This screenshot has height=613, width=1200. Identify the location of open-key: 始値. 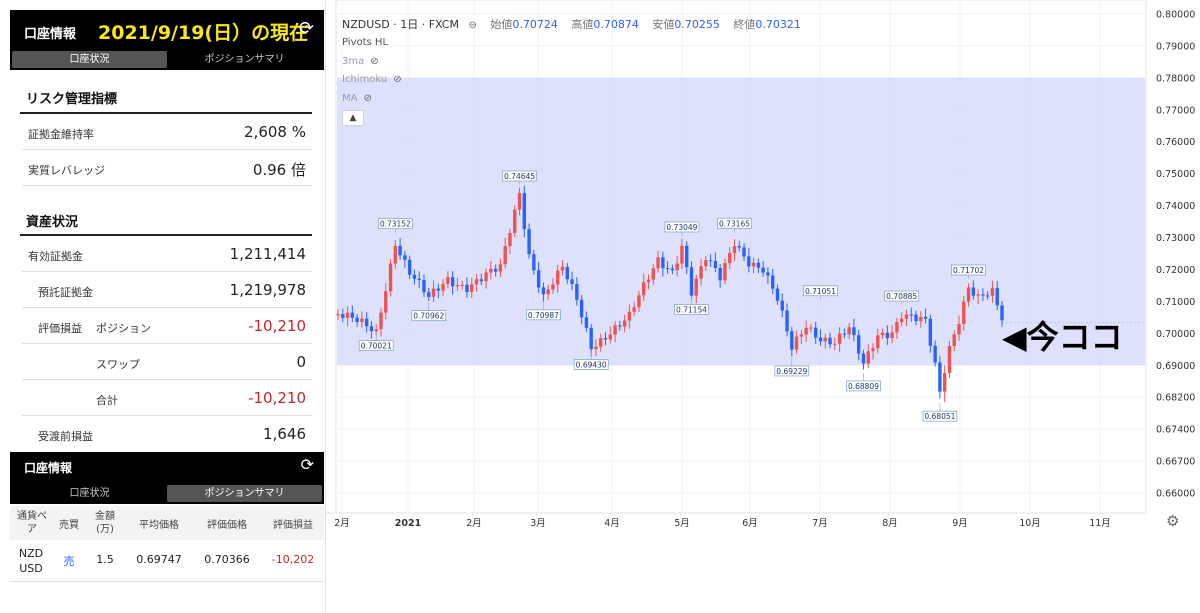
(501, 24).